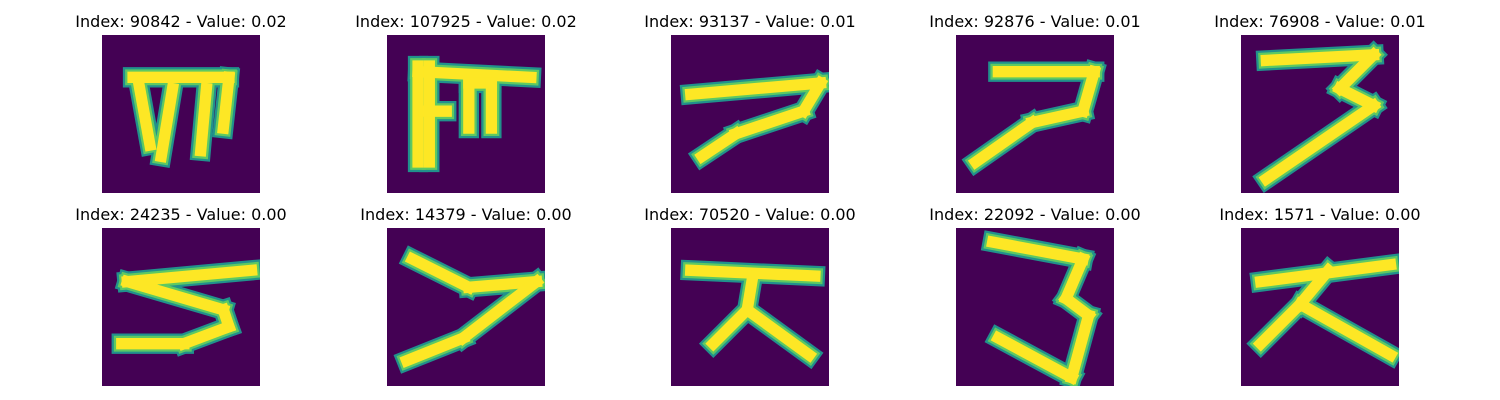 Image resolution: width=1500 pixels, height=400 pixels. I want to click on subplot-title: Index: 1571 - Value: 0.00, so click(1320, 214).